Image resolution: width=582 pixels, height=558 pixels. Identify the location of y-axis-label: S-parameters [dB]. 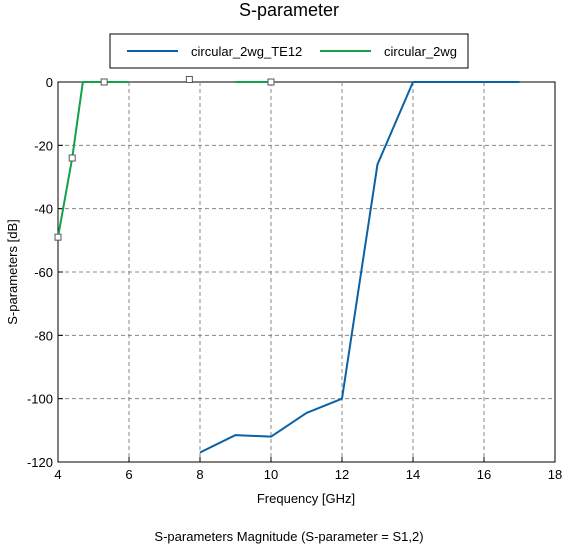
(12, 272).